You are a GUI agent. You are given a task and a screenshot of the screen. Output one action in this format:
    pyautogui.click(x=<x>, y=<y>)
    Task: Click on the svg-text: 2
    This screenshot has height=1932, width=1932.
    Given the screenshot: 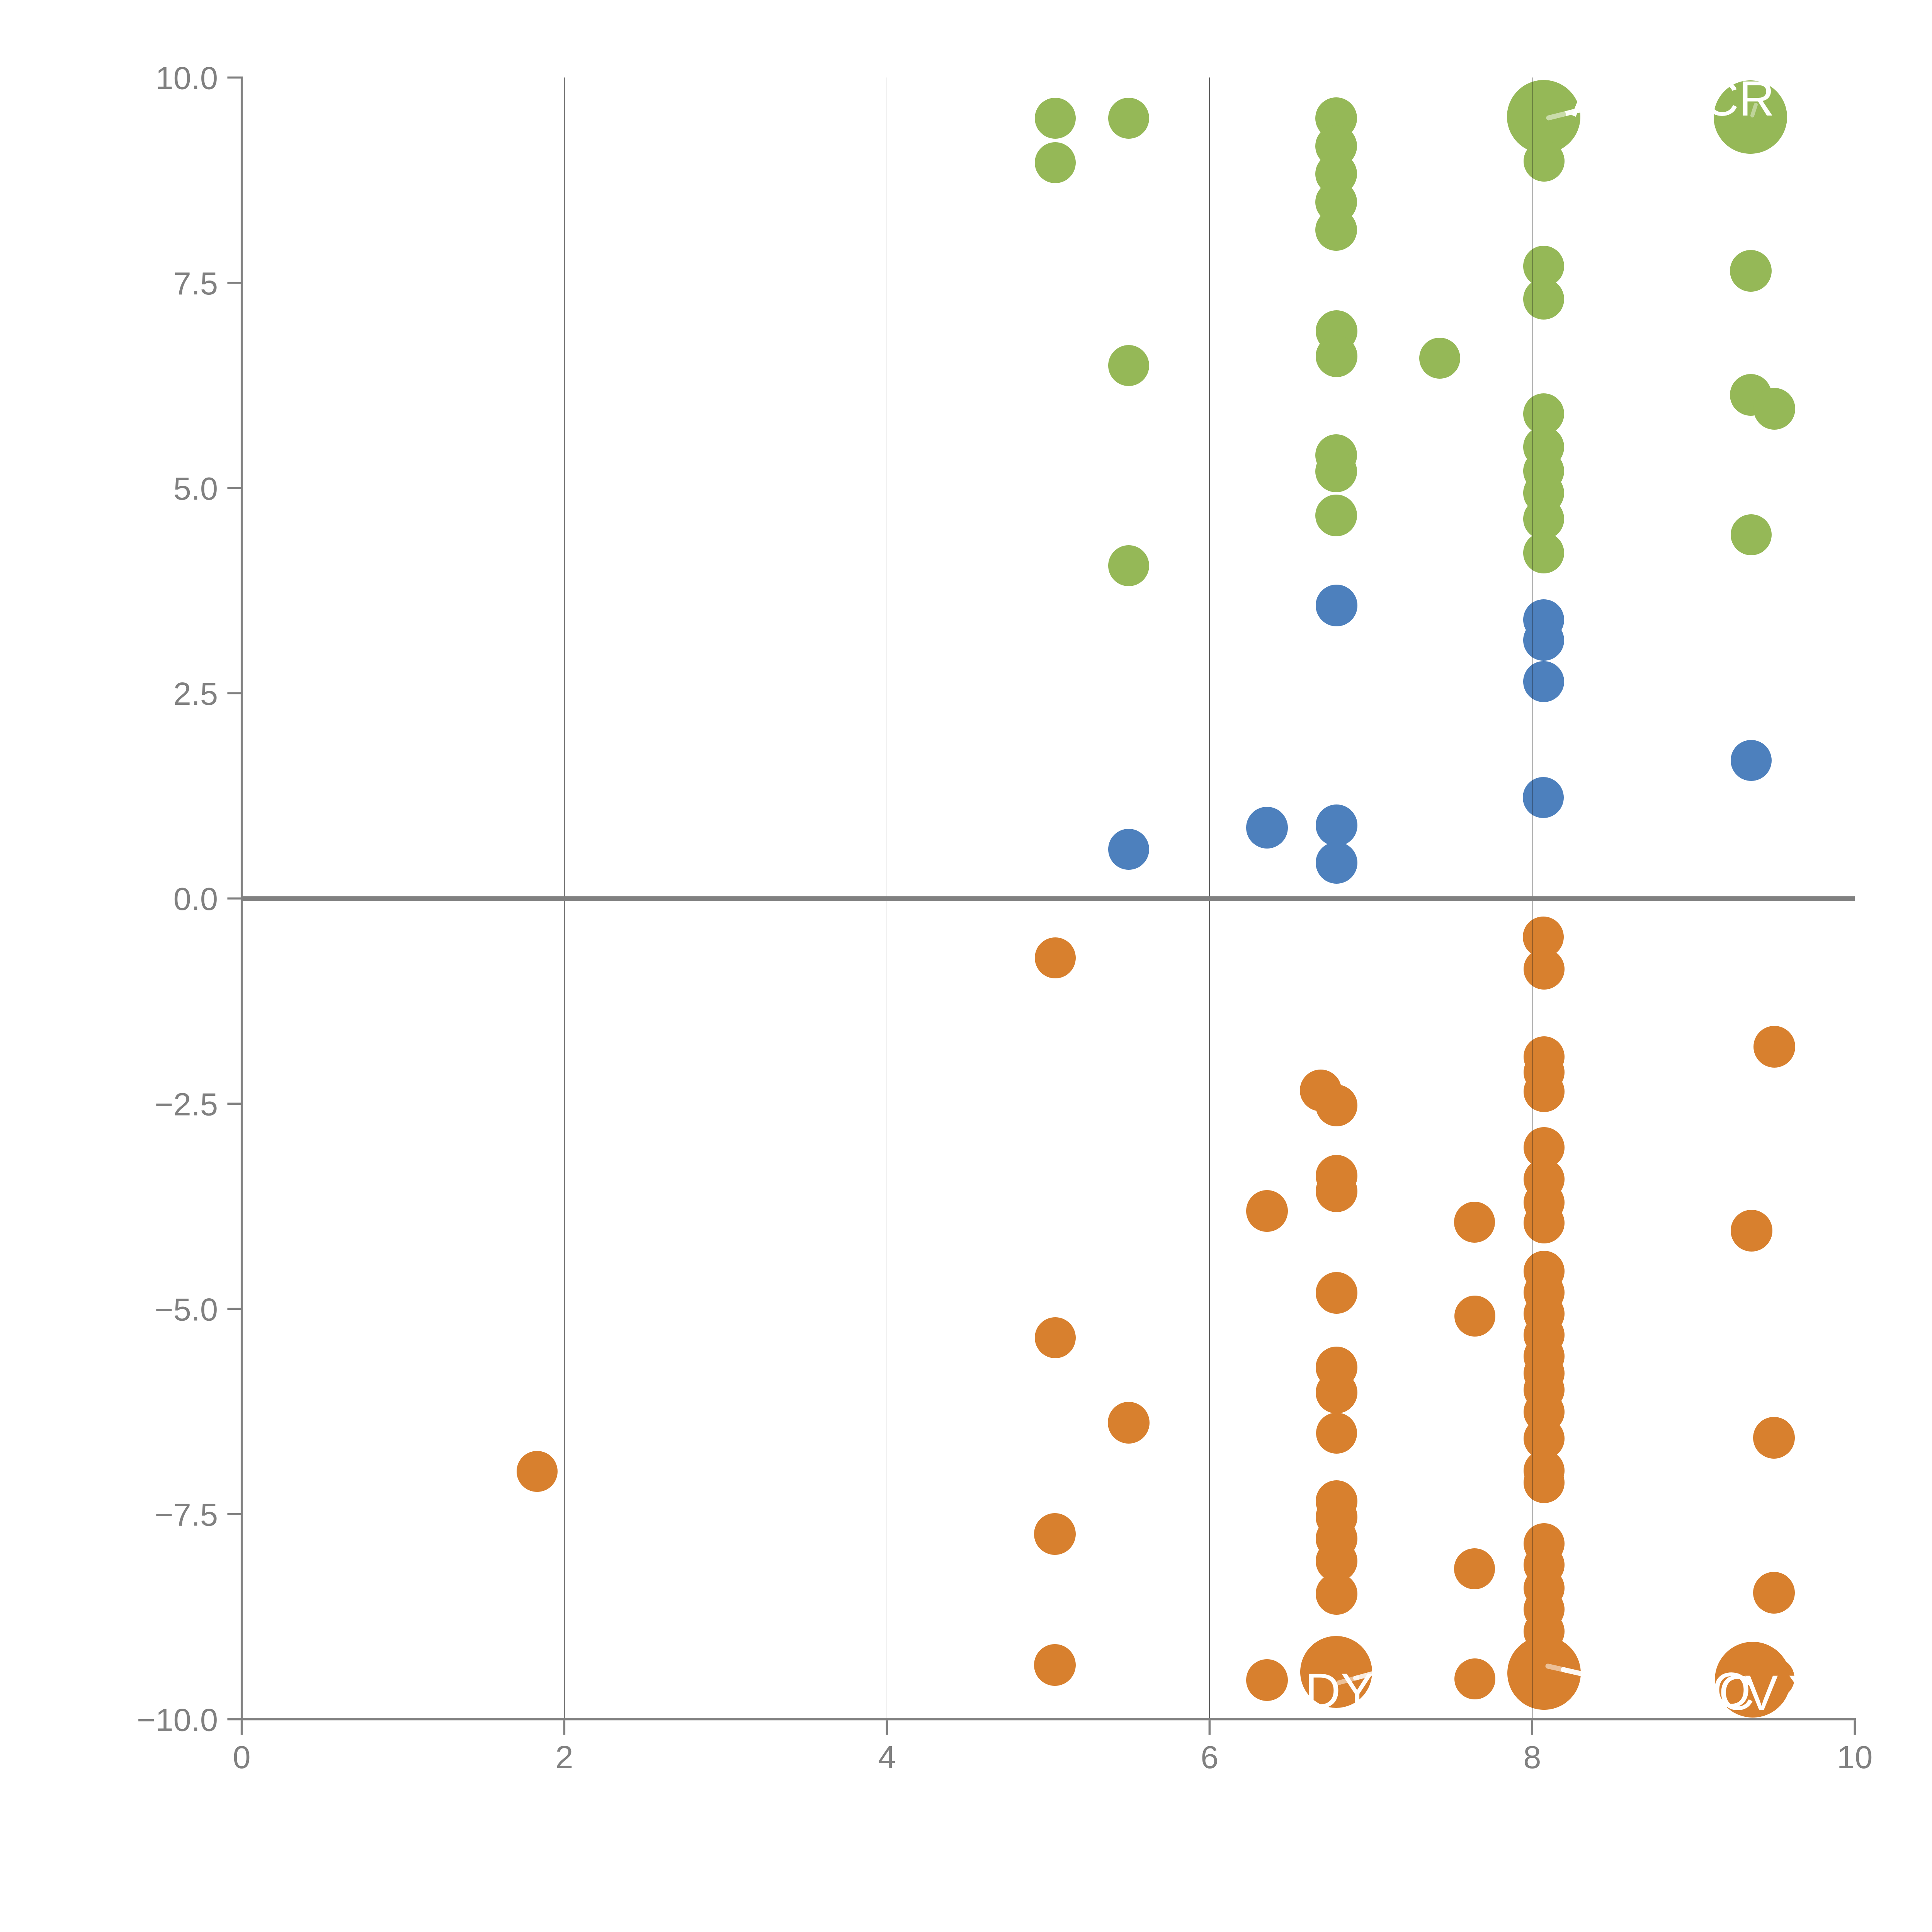 What is the action you would take?
    pyautogui.click(x=564, y=1757)
    